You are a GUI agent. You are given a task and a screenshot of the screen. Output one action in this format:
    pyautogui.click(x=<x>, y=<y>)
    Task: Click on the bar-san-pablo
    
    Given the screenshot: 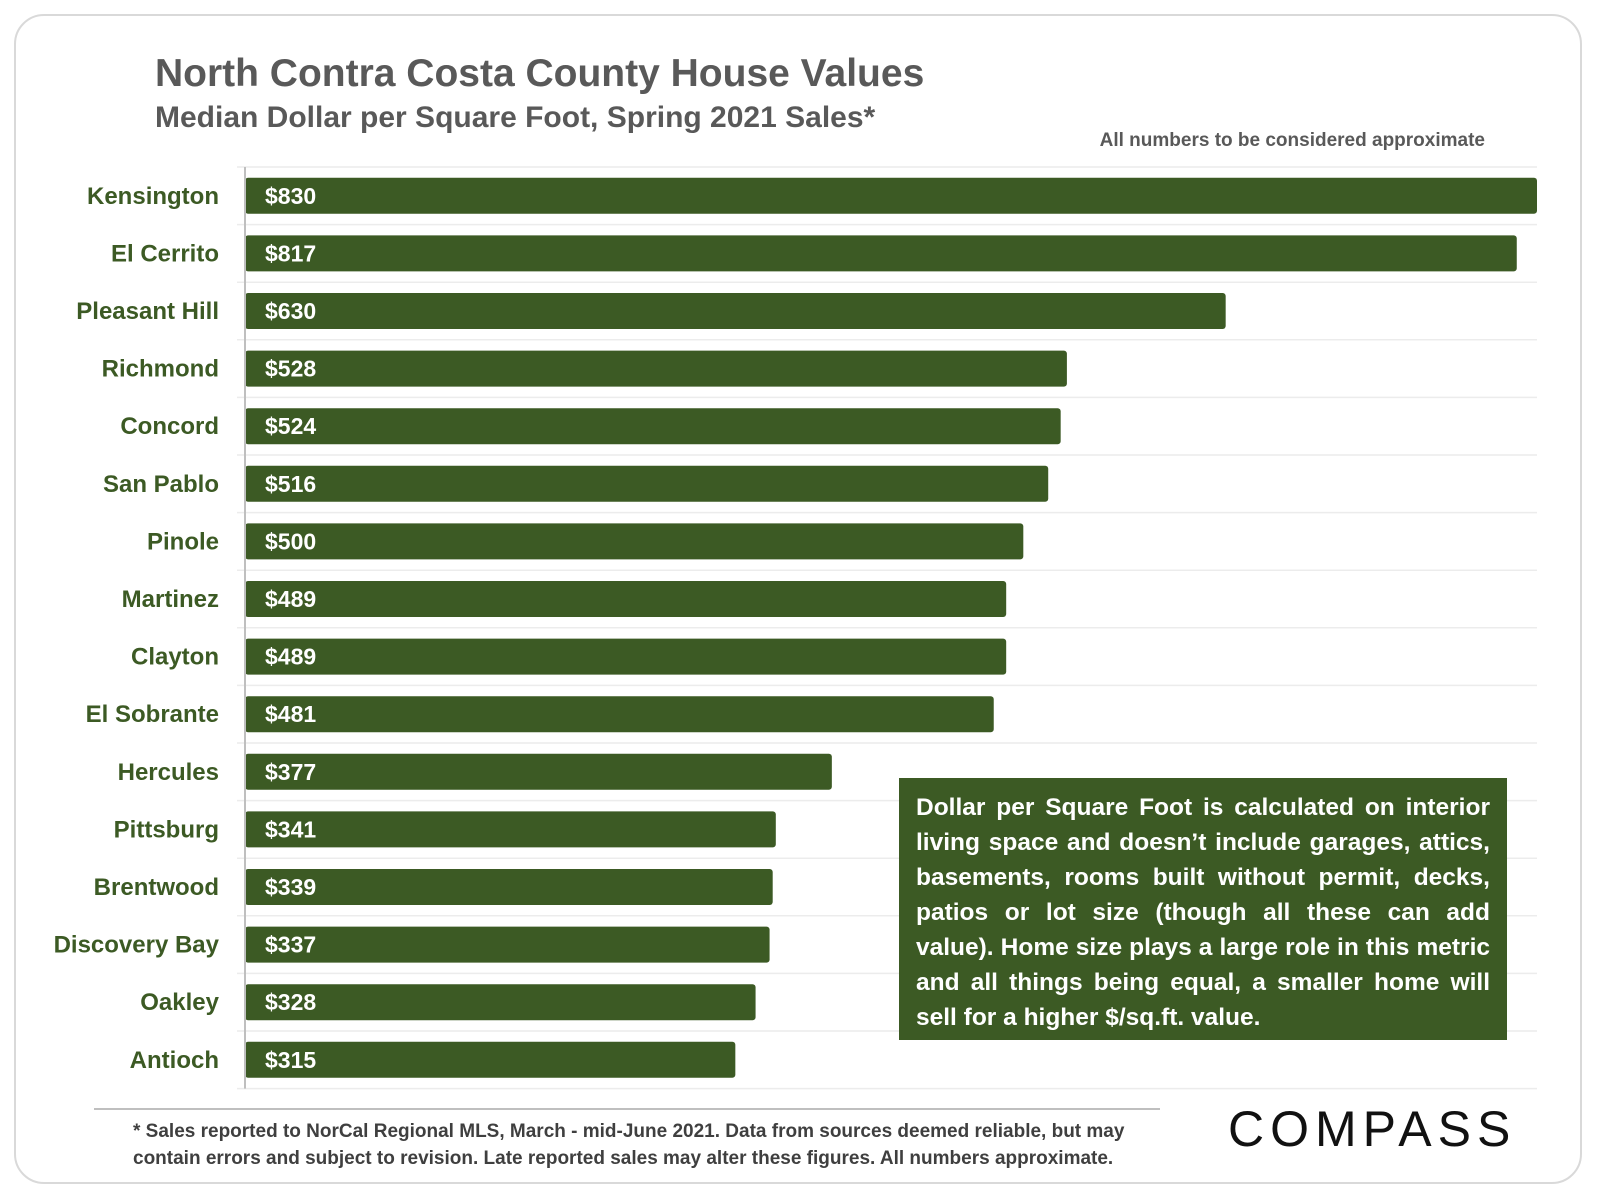 What is the action you would take?
    pyautogui.click(x=647, y=483)
    